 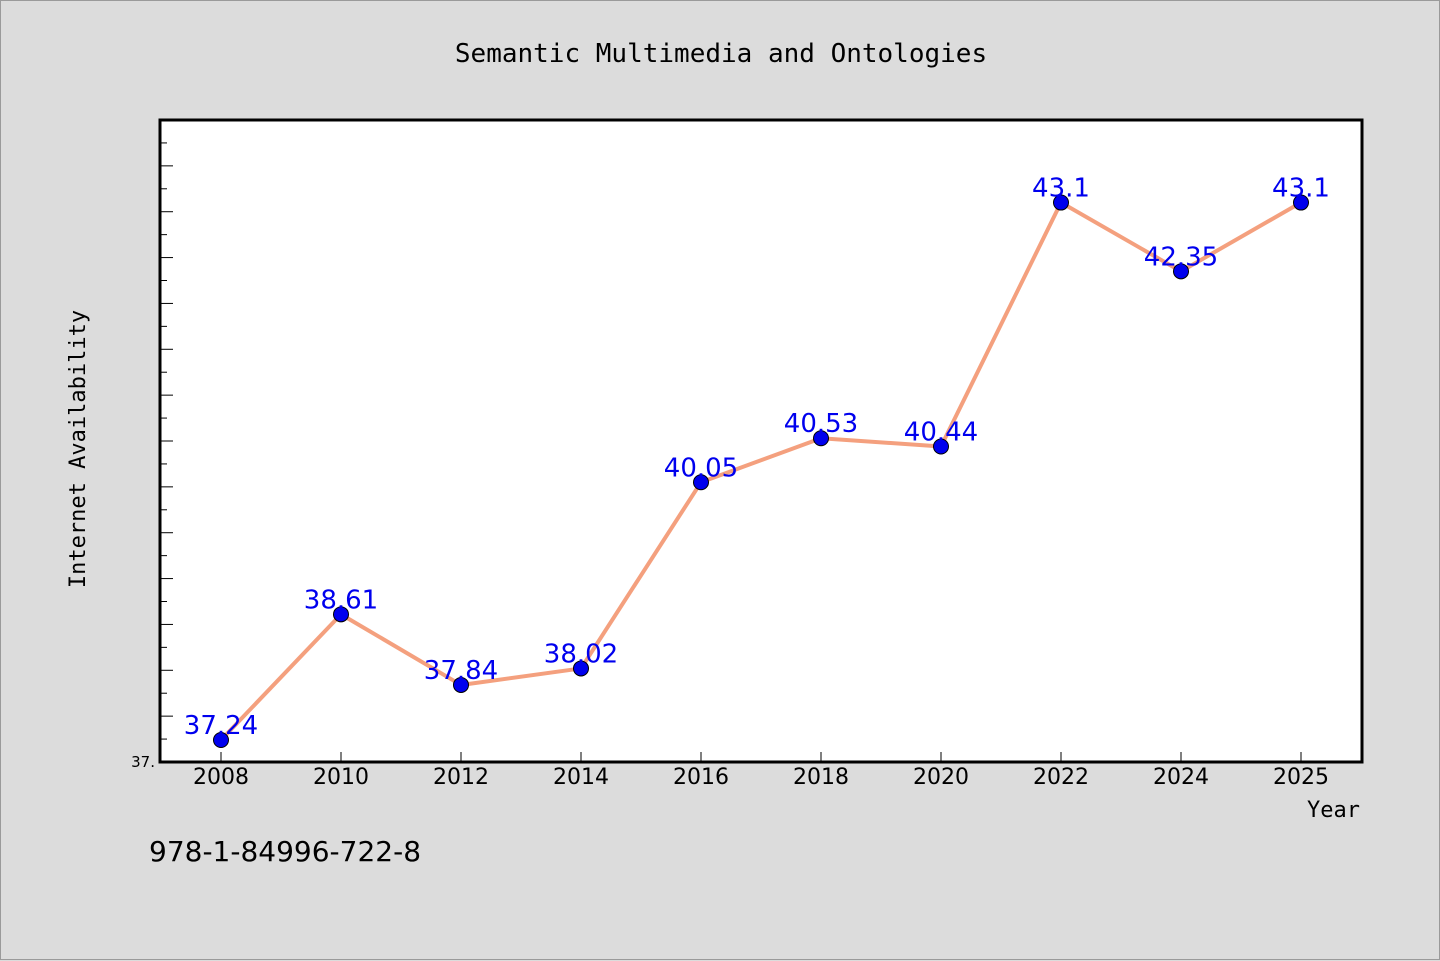 What do you see at coordinates (461, 777) in the screenshot?
I see `x-tick-label: 2012` at bounding box center [461, 777].